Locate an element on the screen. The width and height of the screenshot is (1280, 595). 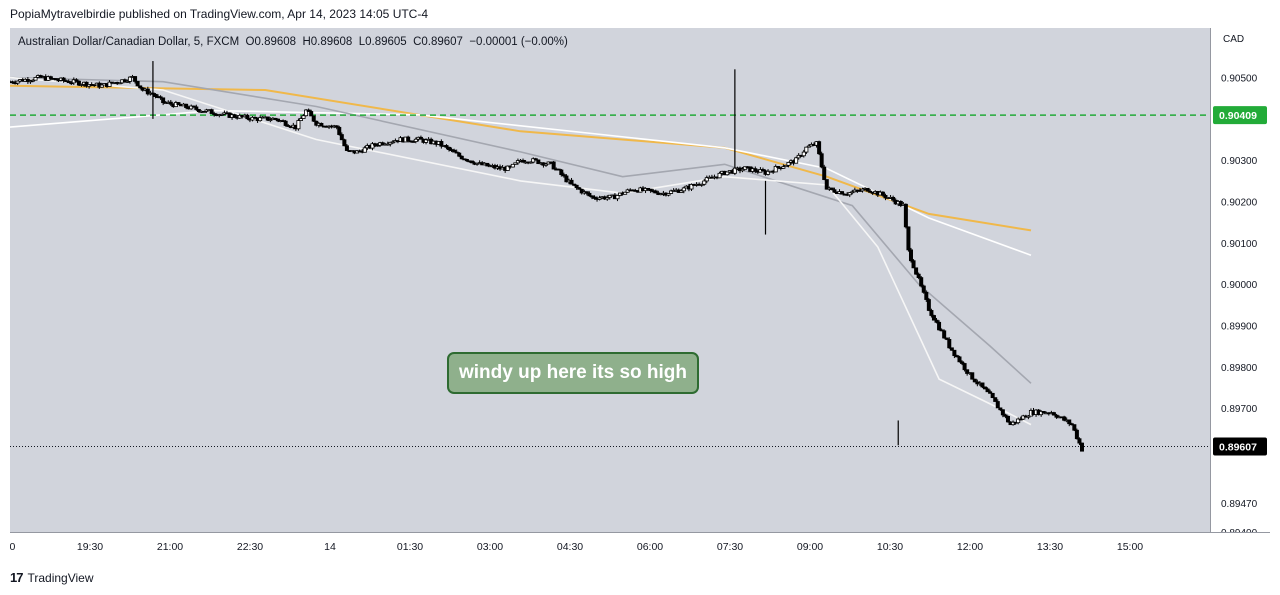
ohlc-open: O0.89608 is located at coordinates (271, 42).